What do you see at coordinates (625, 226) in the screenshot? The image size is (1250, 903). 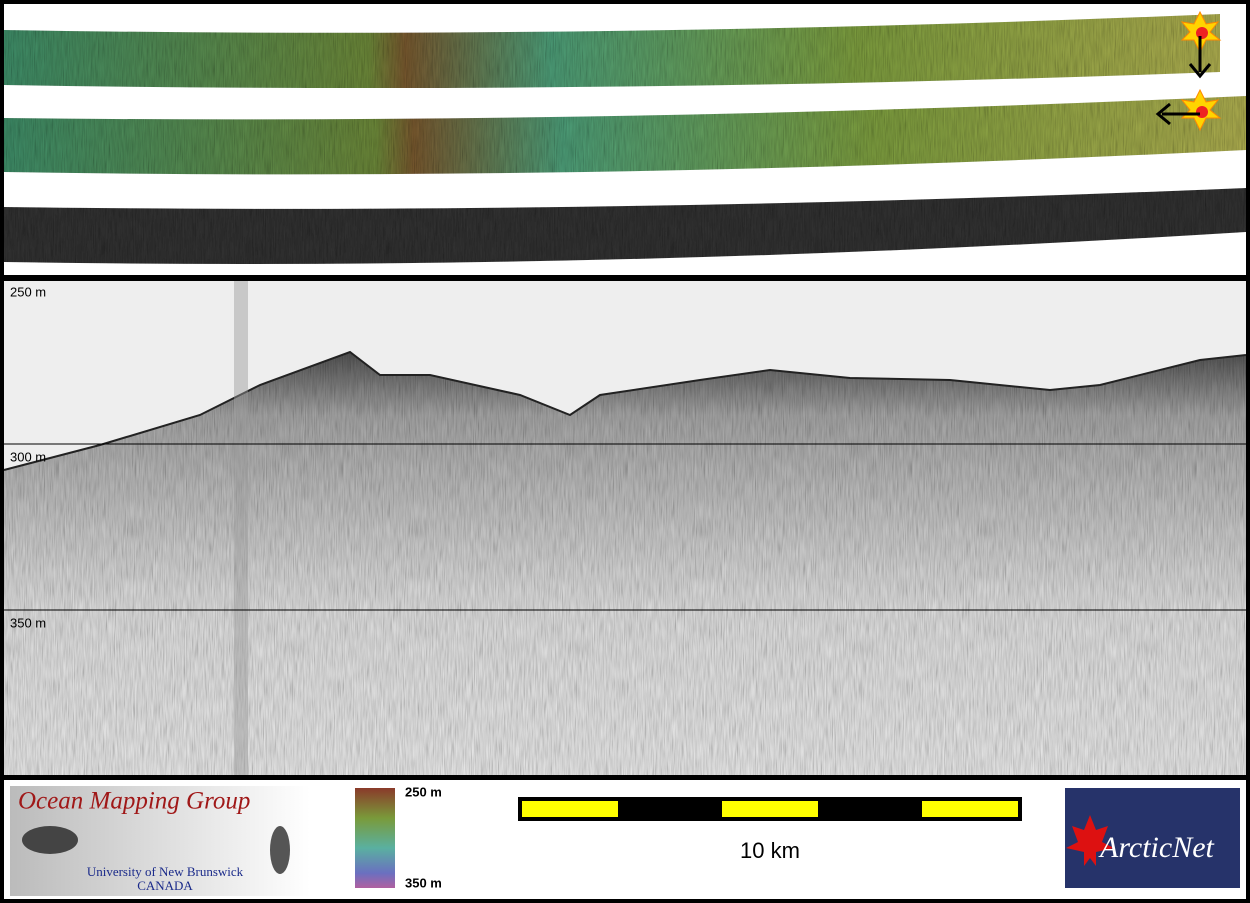 I see `backscatter-swath` at bounding box center [625, 226].